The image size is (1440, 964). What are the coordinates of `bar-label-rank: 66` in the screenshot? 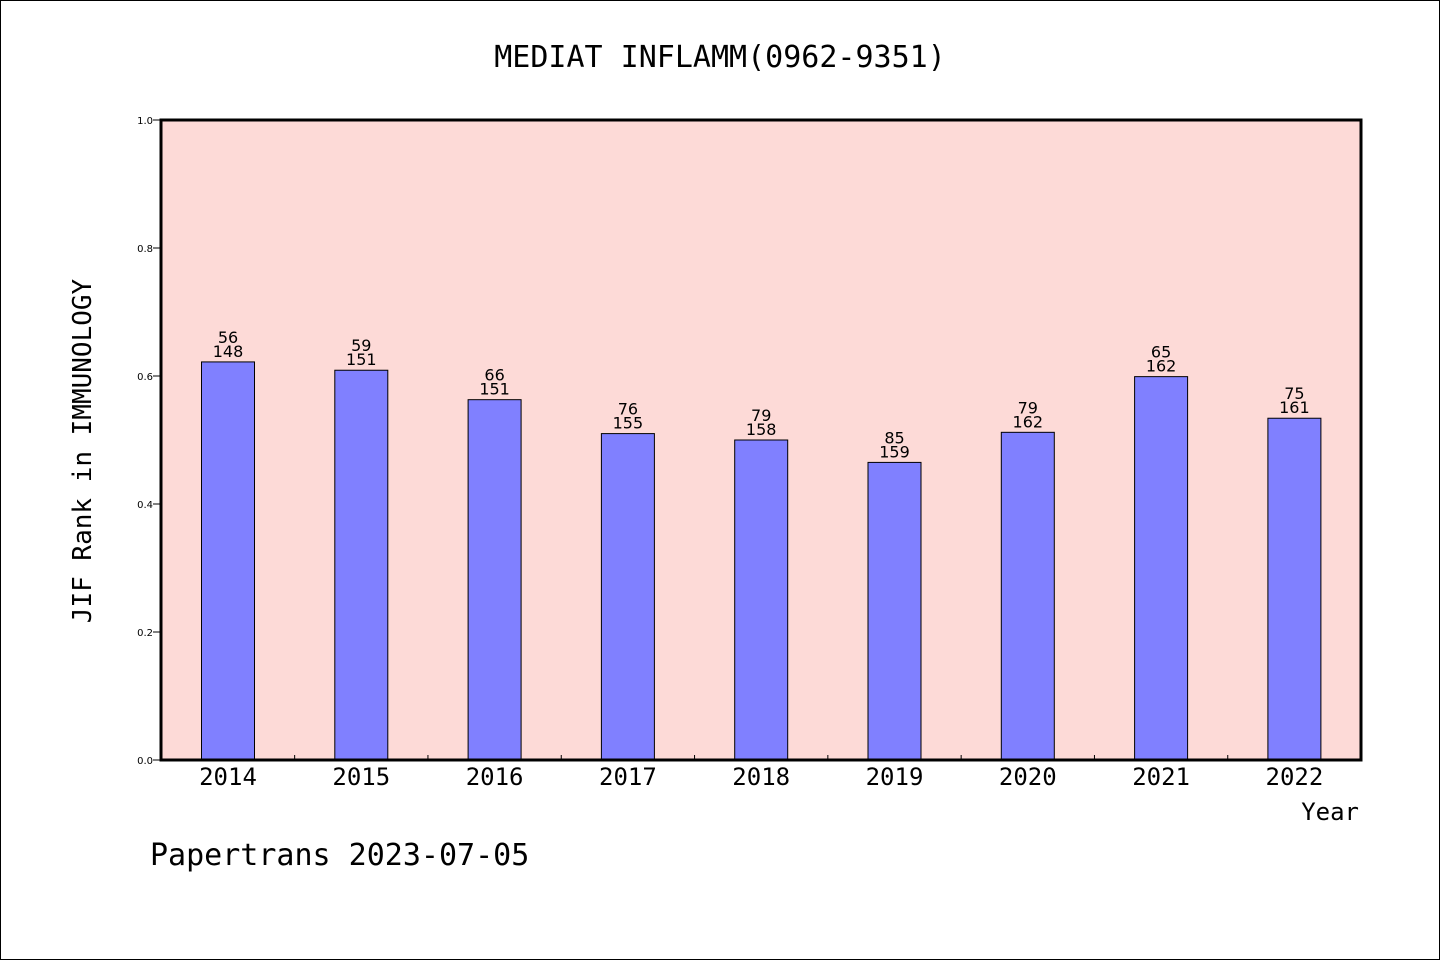 It's located at (494, 375).